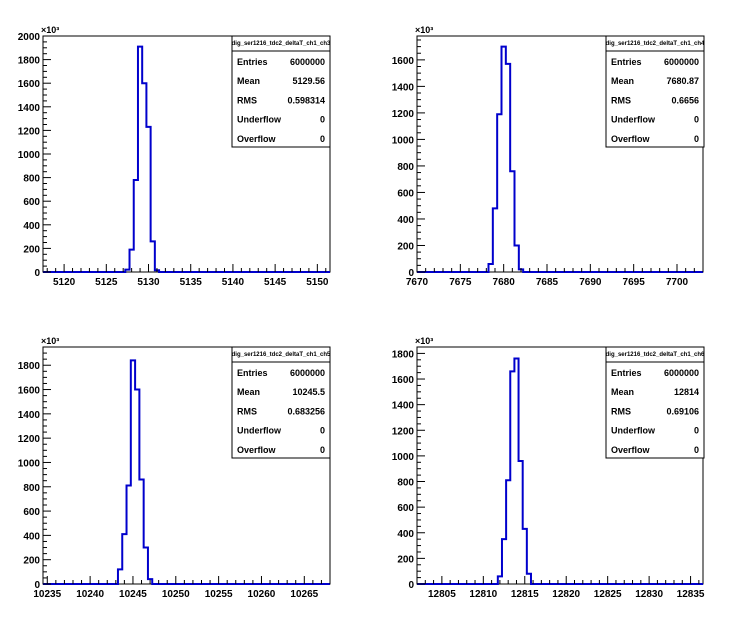 The height and width of the screenshot is (622, 746). I want to click on stats-value: 0.598314, so click(306, 100).